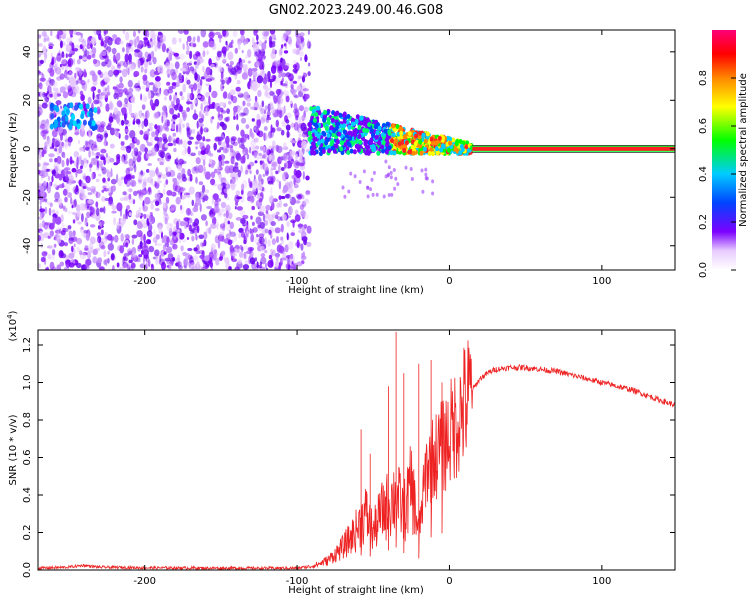 This screenshot has width=750, height=600. What do you see at coordinates (27, 345) in the screenshot?
I see `snr-ytick-label: 1.2` at bounding box center [27, 345].